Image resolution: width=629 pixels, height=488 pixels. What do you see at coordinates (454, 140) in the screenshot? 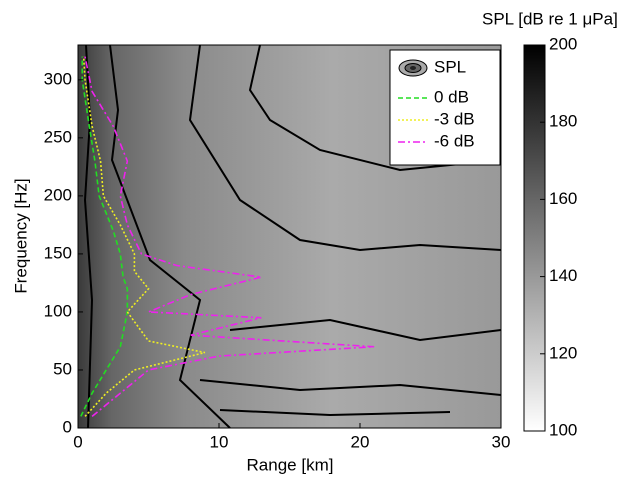
I see `legend-label: -6 dB` at bounding box center [454, 140].